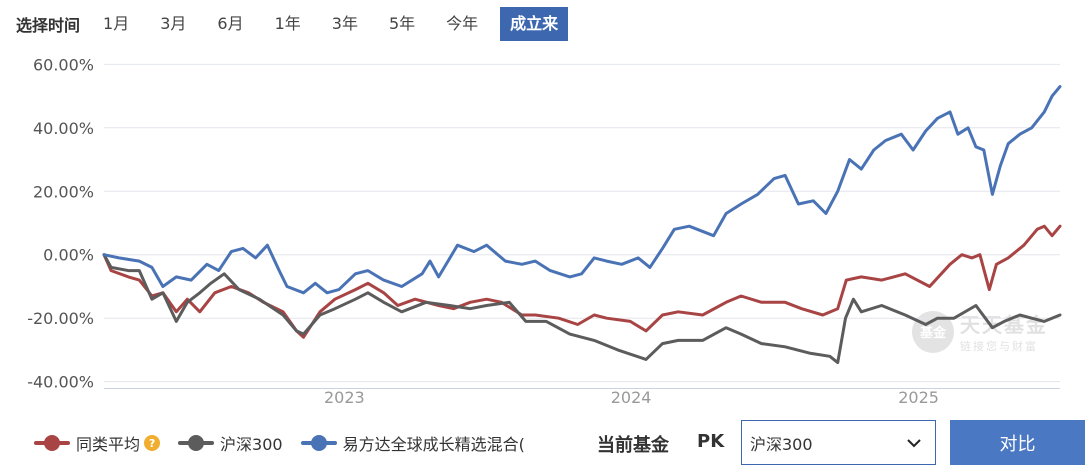 The height and width of the screenshot is (471, 1092). What do you see at coordinates (781, 444) in the screenshot?
I see `compare-select-value: 沪深300` at bounding box center [781, 444].